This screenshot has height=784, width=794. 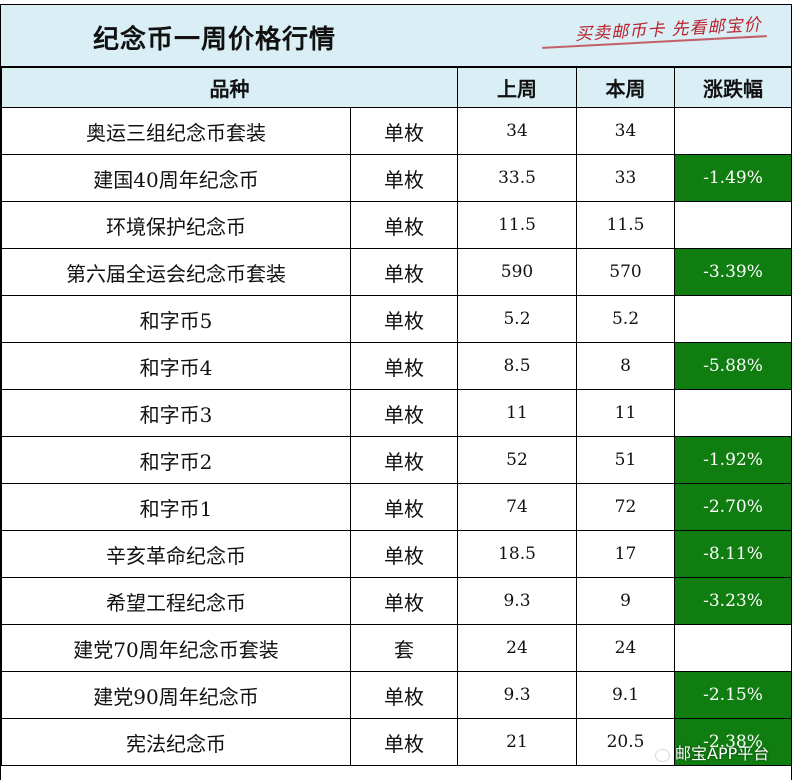 What do you see at coordinates (517, 178) in the screenshot?
I see `cell-last-week: 33.5` at bounding box center [517, 178].